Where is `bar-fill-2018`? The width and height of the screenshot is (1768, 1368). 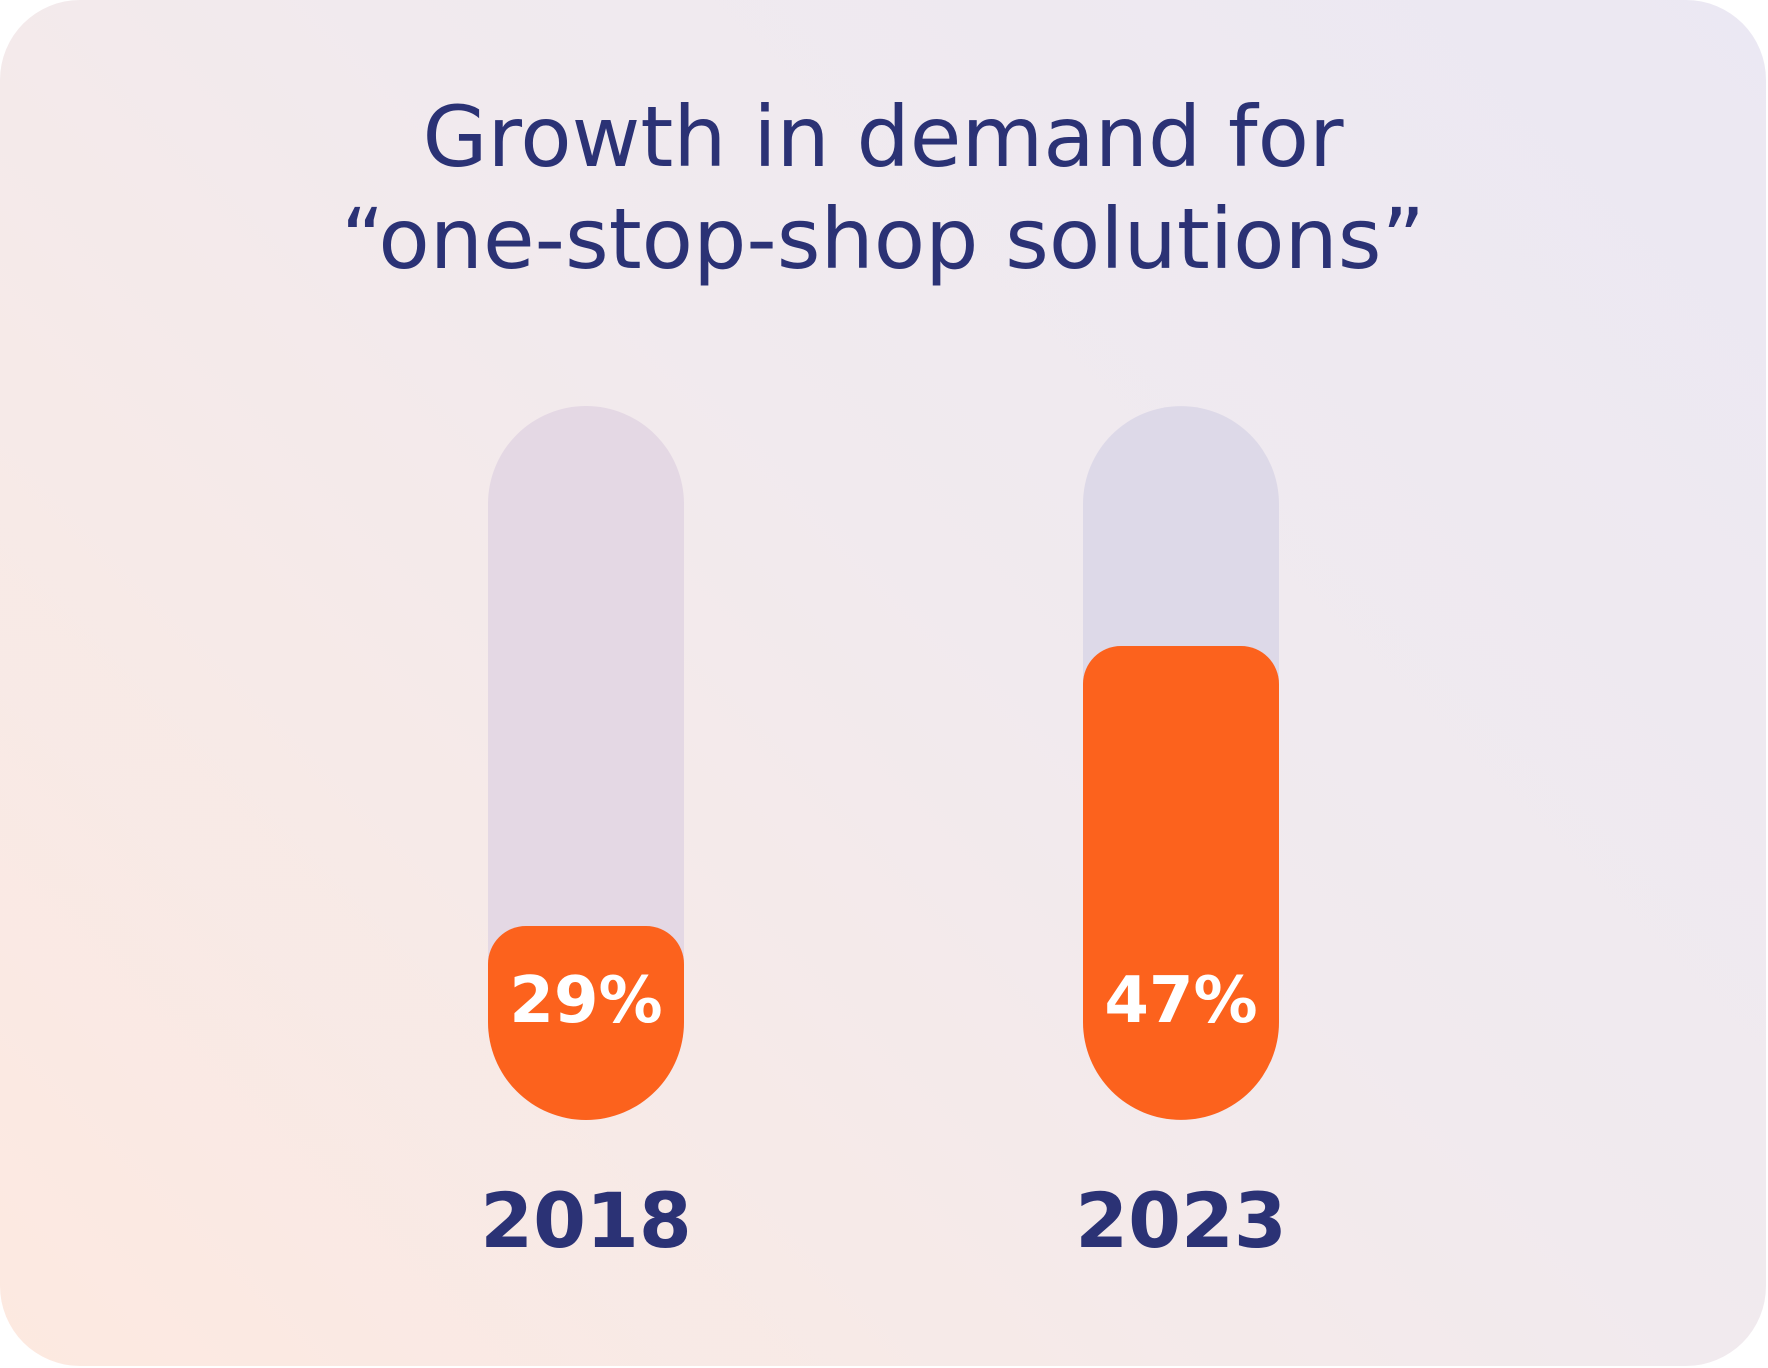 bar-fill-2018 is located at coordinates (586, 1023).